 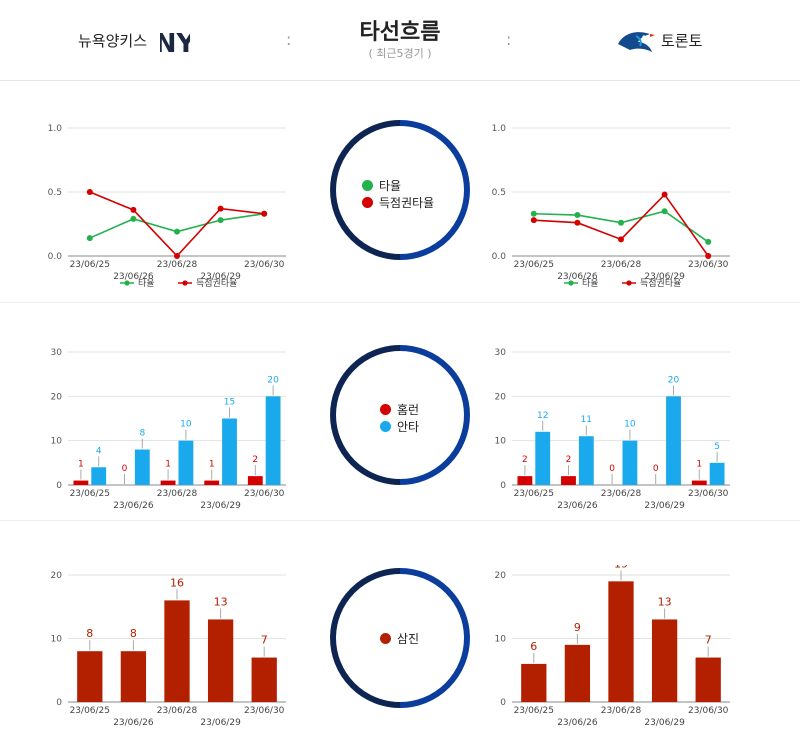 What do you see at coordinates (400, 53) in the screenshot?
I see `page-subtitle: ( 최근5경기 )` at bounding box center [400, 53].